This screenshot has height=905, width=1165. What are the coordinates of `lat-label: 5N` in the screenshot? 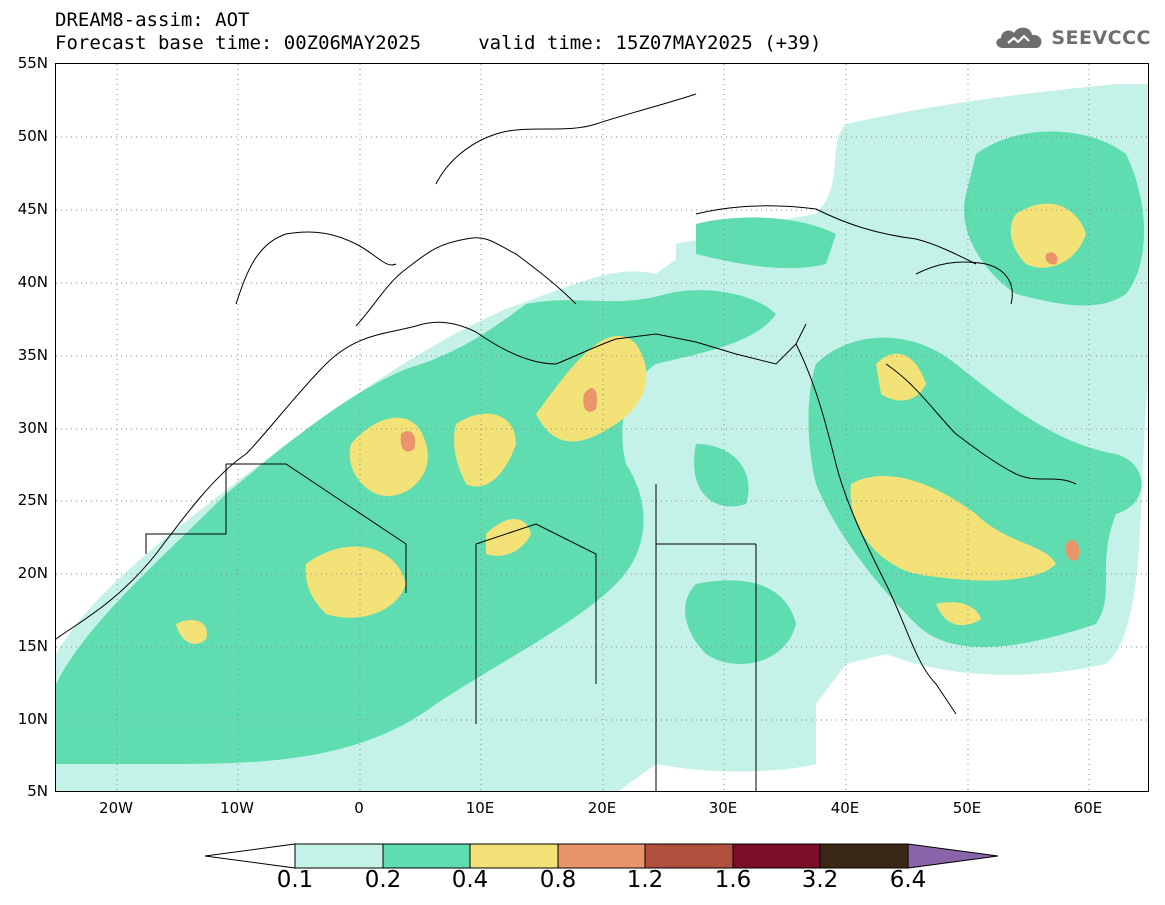 It's located at (37, 791).